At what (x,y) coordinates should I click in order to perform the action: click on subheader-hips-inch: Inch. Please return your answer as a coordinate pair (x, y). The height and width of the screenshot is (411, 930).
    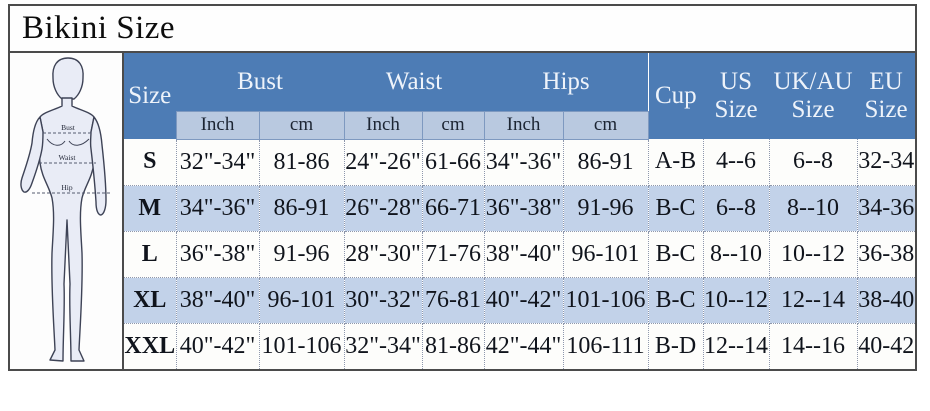
    Looking at the image, I should click on (523, 125).